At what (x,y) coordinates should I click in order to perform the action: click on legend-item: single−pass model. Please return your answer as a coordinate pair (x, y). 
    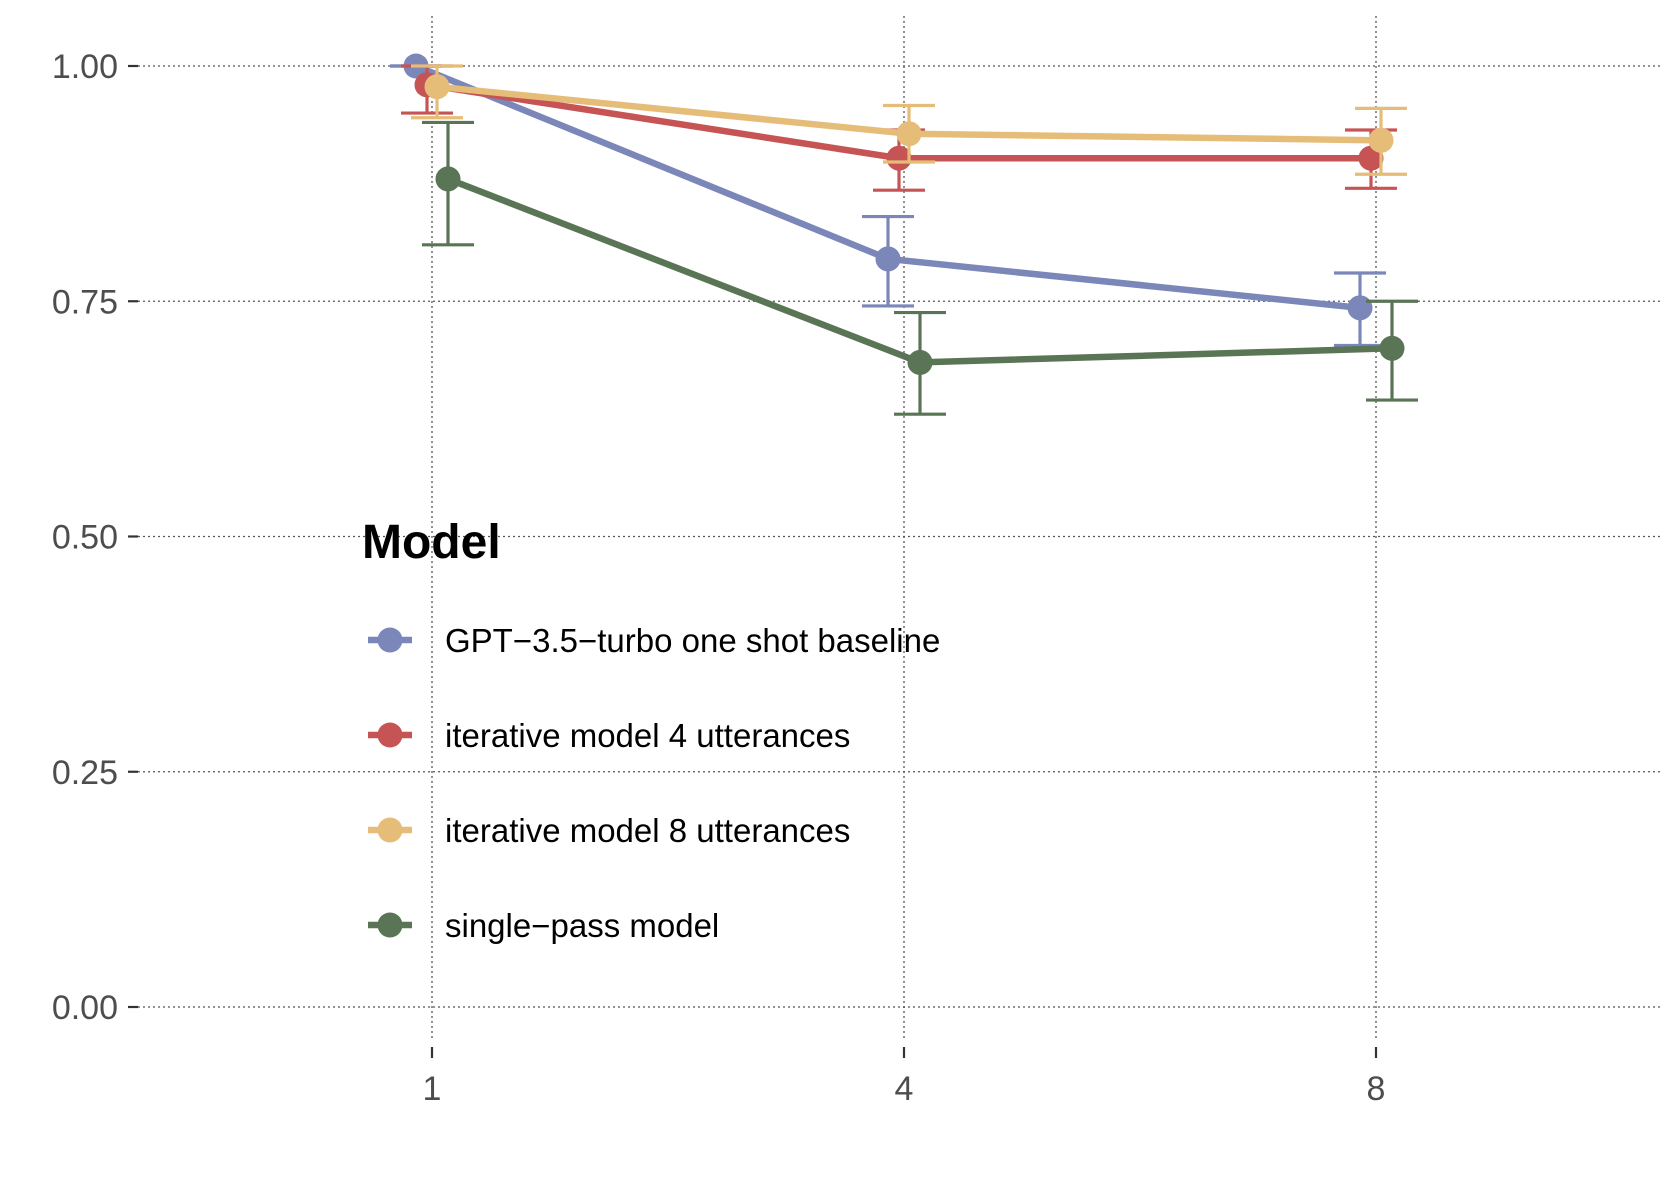
    Looking at the image, I should click on (543, 925).